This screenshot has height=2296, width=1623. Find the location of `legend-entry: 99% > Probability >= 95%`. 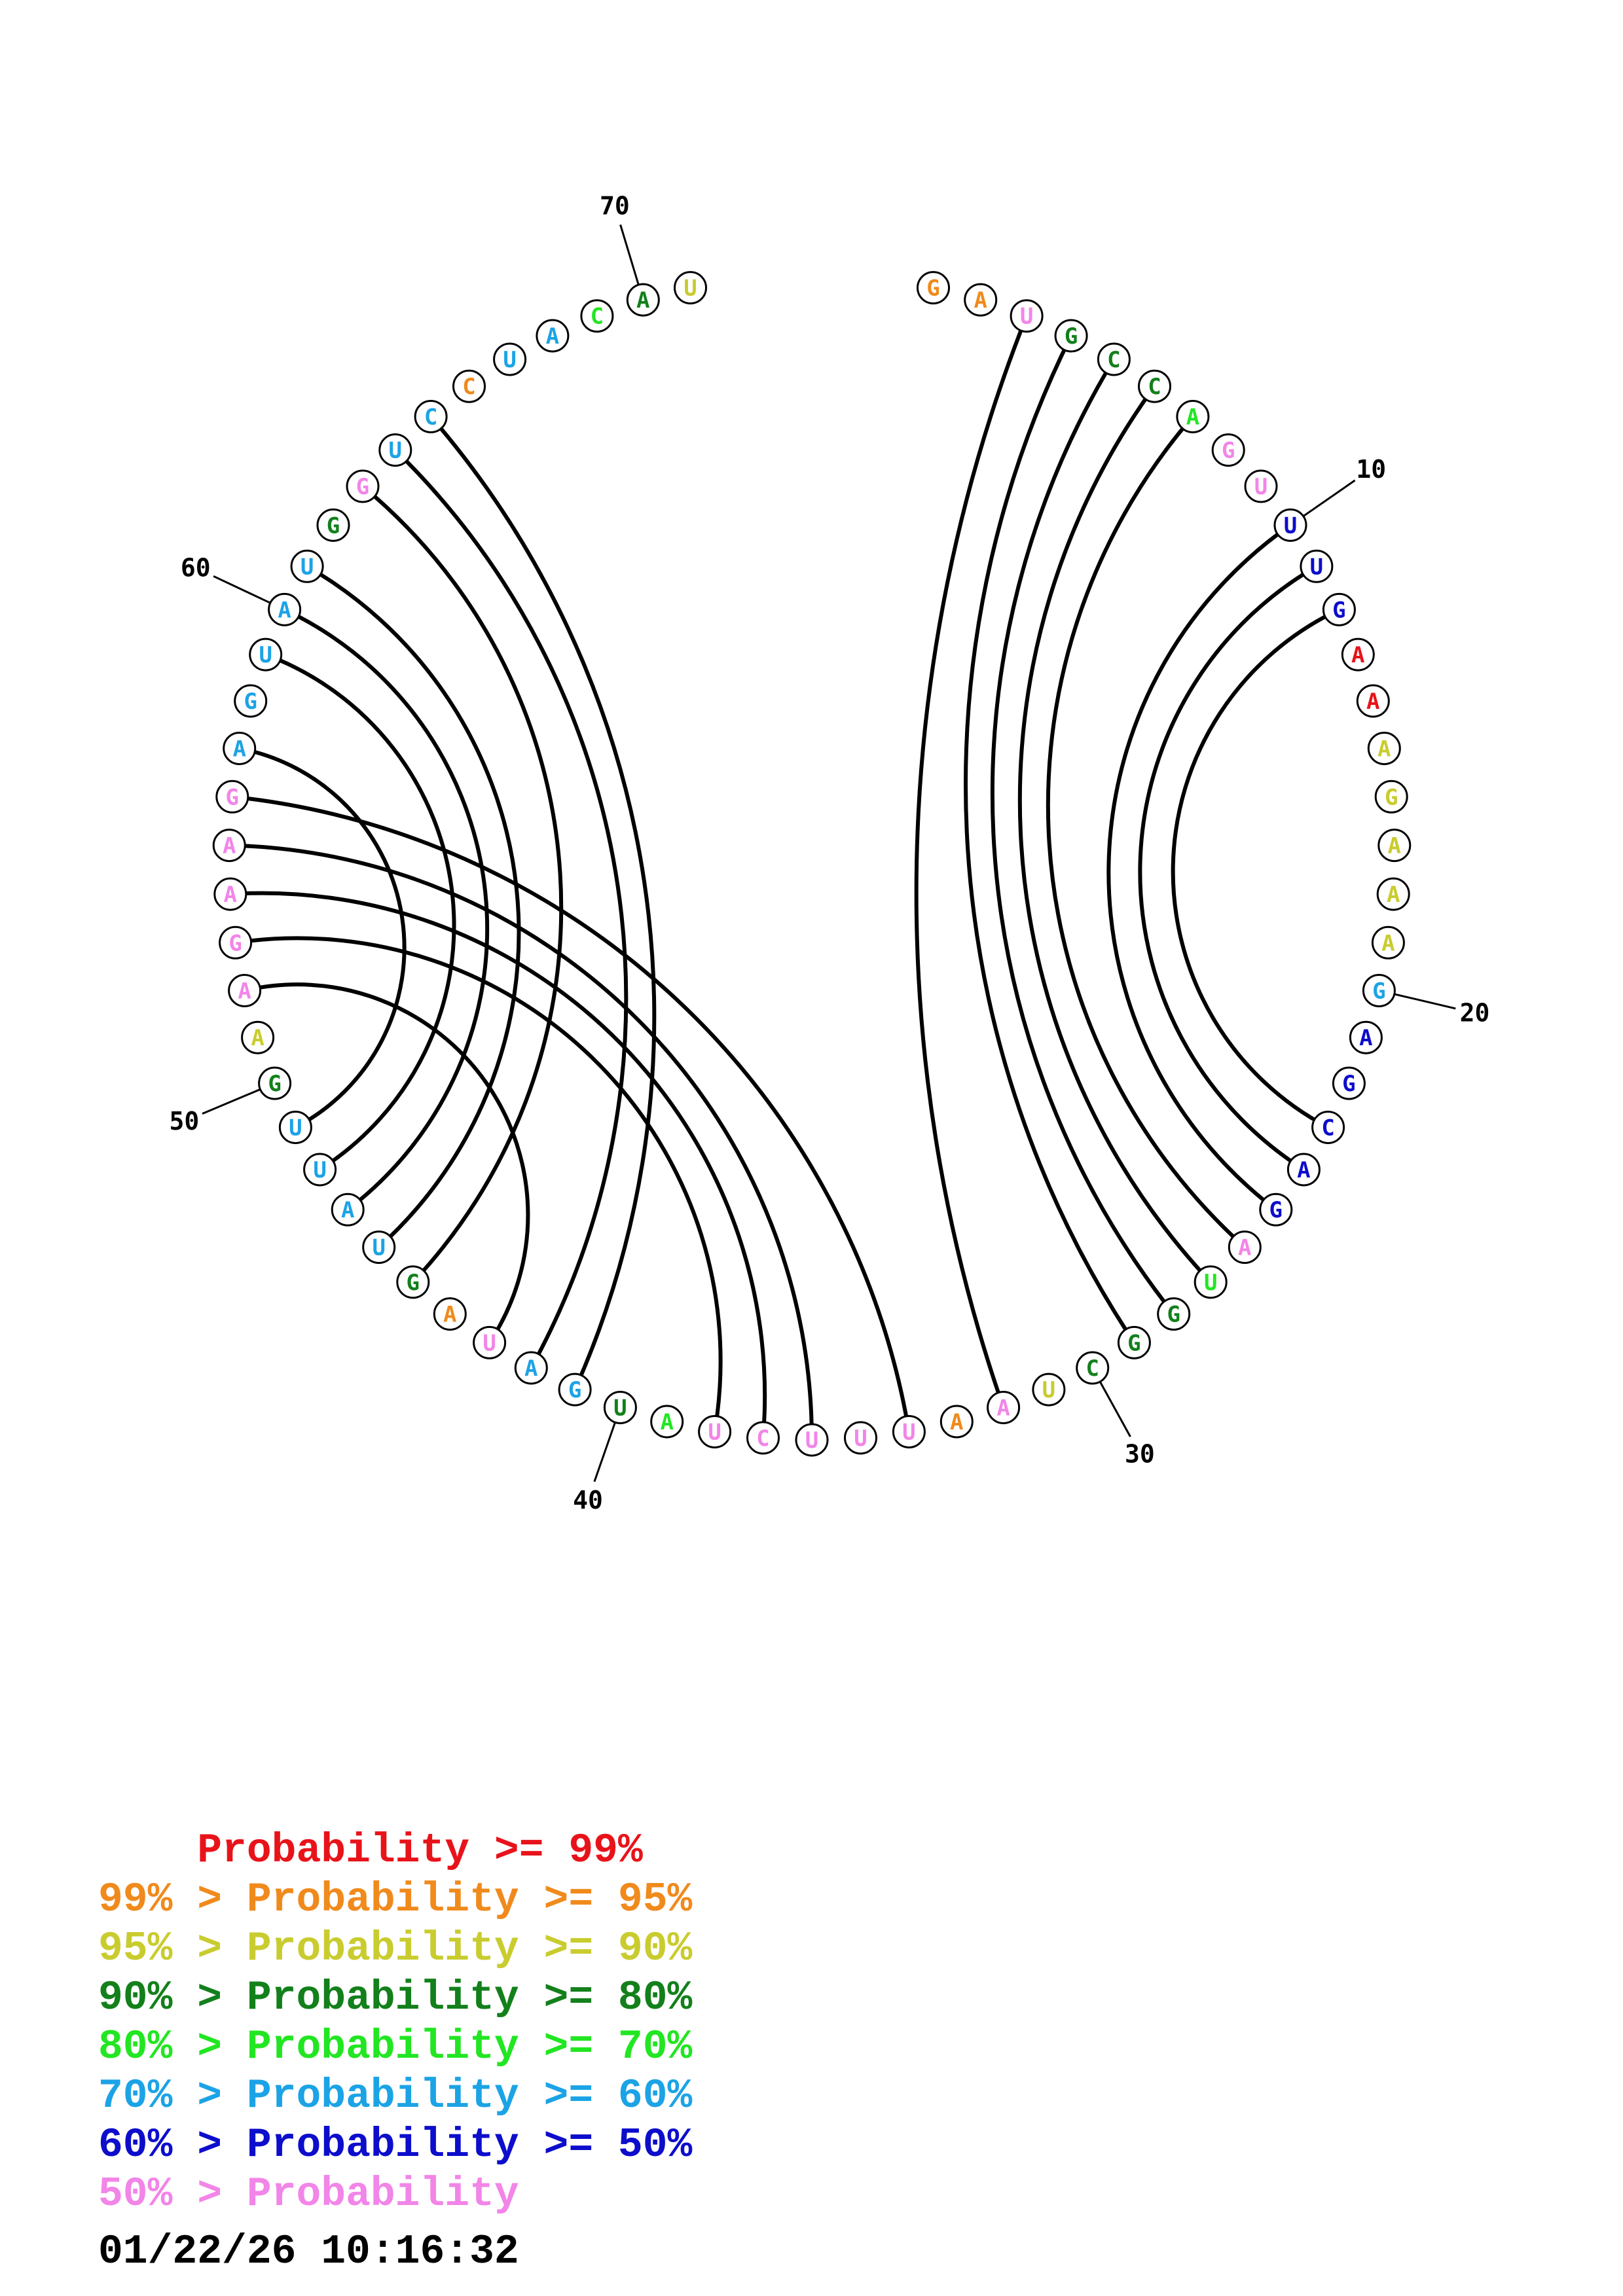

legend-entry: 99% > Probability >= 95% is located at coordinates (395, 1899).